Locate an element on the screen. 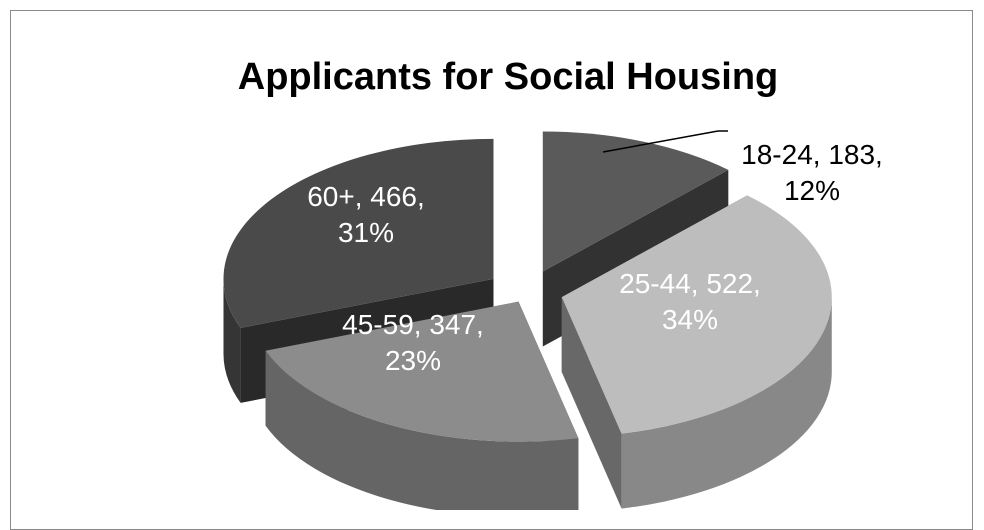 The image size is (984, 530). slice-60--outer-wall is located at coordinates (232, 340).